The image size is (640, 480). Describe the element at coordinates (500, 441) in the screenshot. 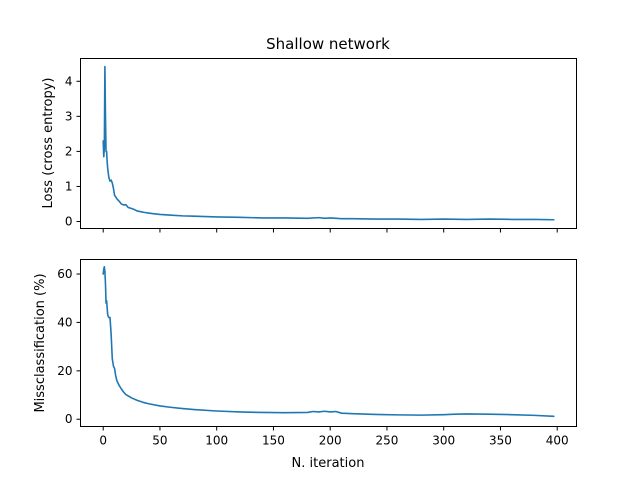

I see `x-tick-label: 350` at that location.